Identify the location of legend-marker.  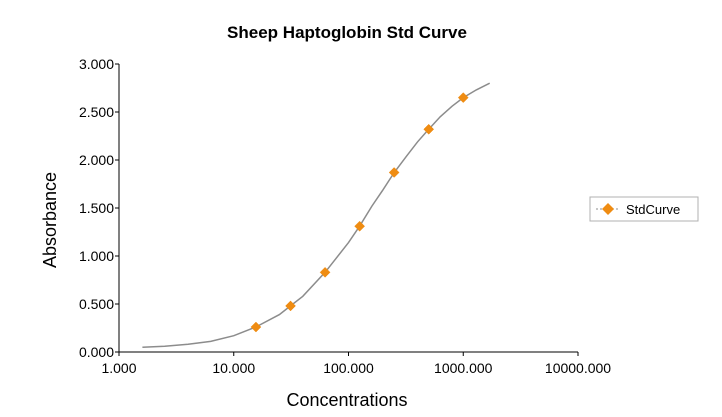
(608, 209).